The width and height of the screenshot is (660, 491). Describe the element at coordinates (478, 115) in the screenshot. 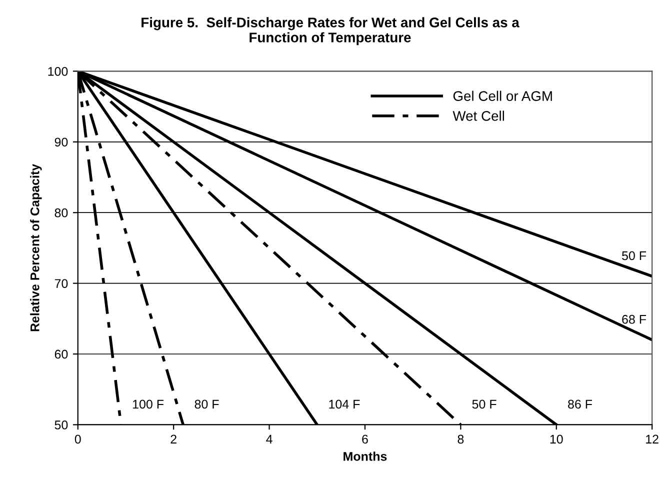

I see `legend-label: Wet Cell` at that location.